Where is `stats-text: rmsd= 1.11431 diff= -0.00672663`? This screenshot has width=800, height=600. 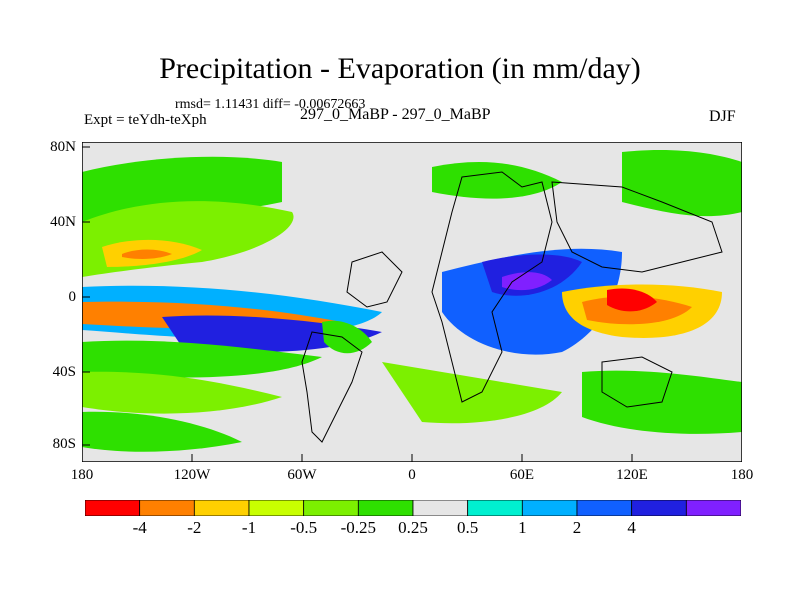
stats-text: rmsd= 1.11431 diff= -0.00672663 is located at coordinates (270, 104).